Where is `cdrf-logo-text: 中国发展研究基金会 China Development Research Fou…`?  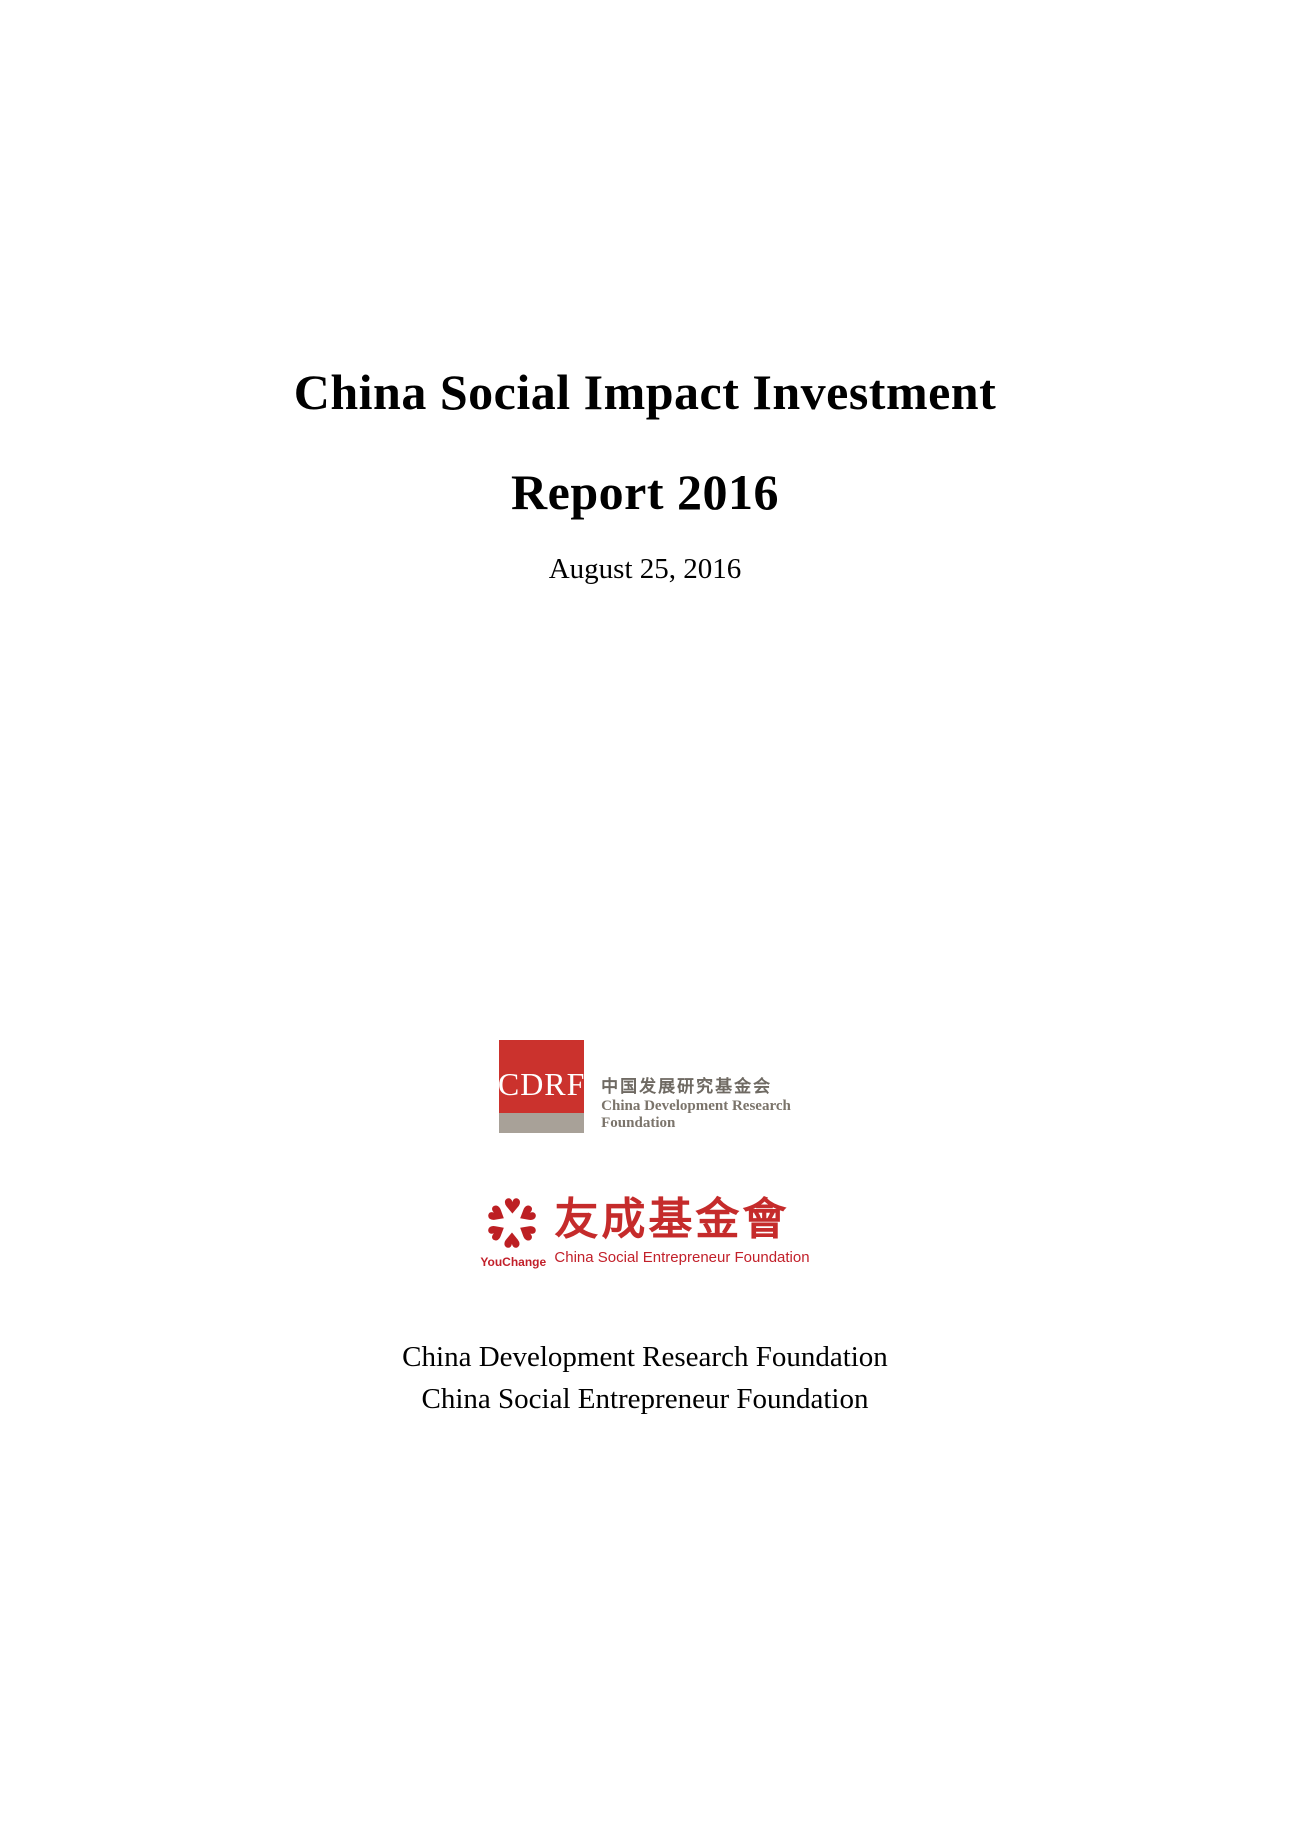
cdrf-logo-text: 中国发展研究基金会 China Development Research Fou… is located at coordinates (696, 1104).